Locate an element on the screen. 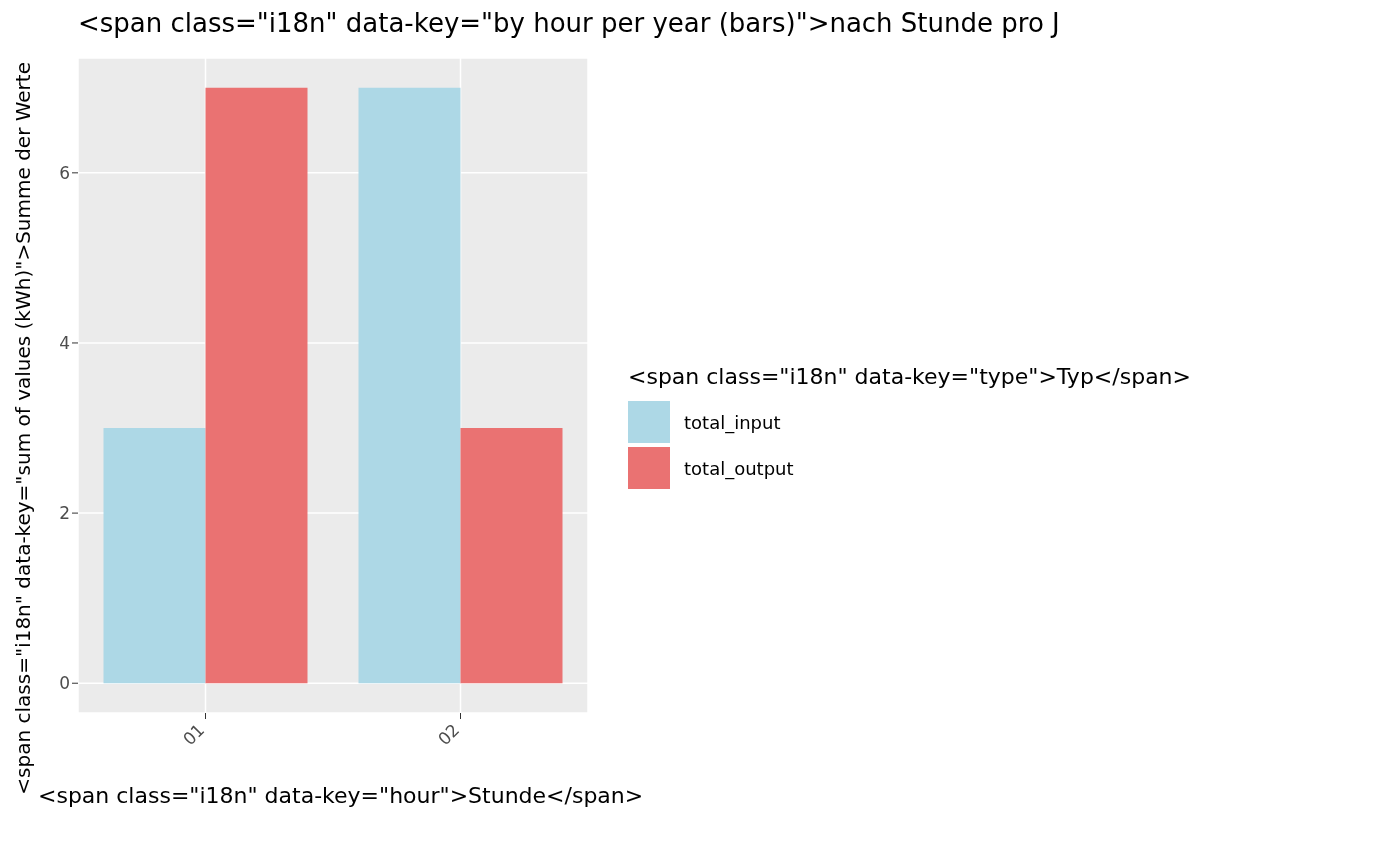 Image resolution: width=1400 pixels, height=866 pixels. x-tick-label: 01 is located at coordinates (193, 734).